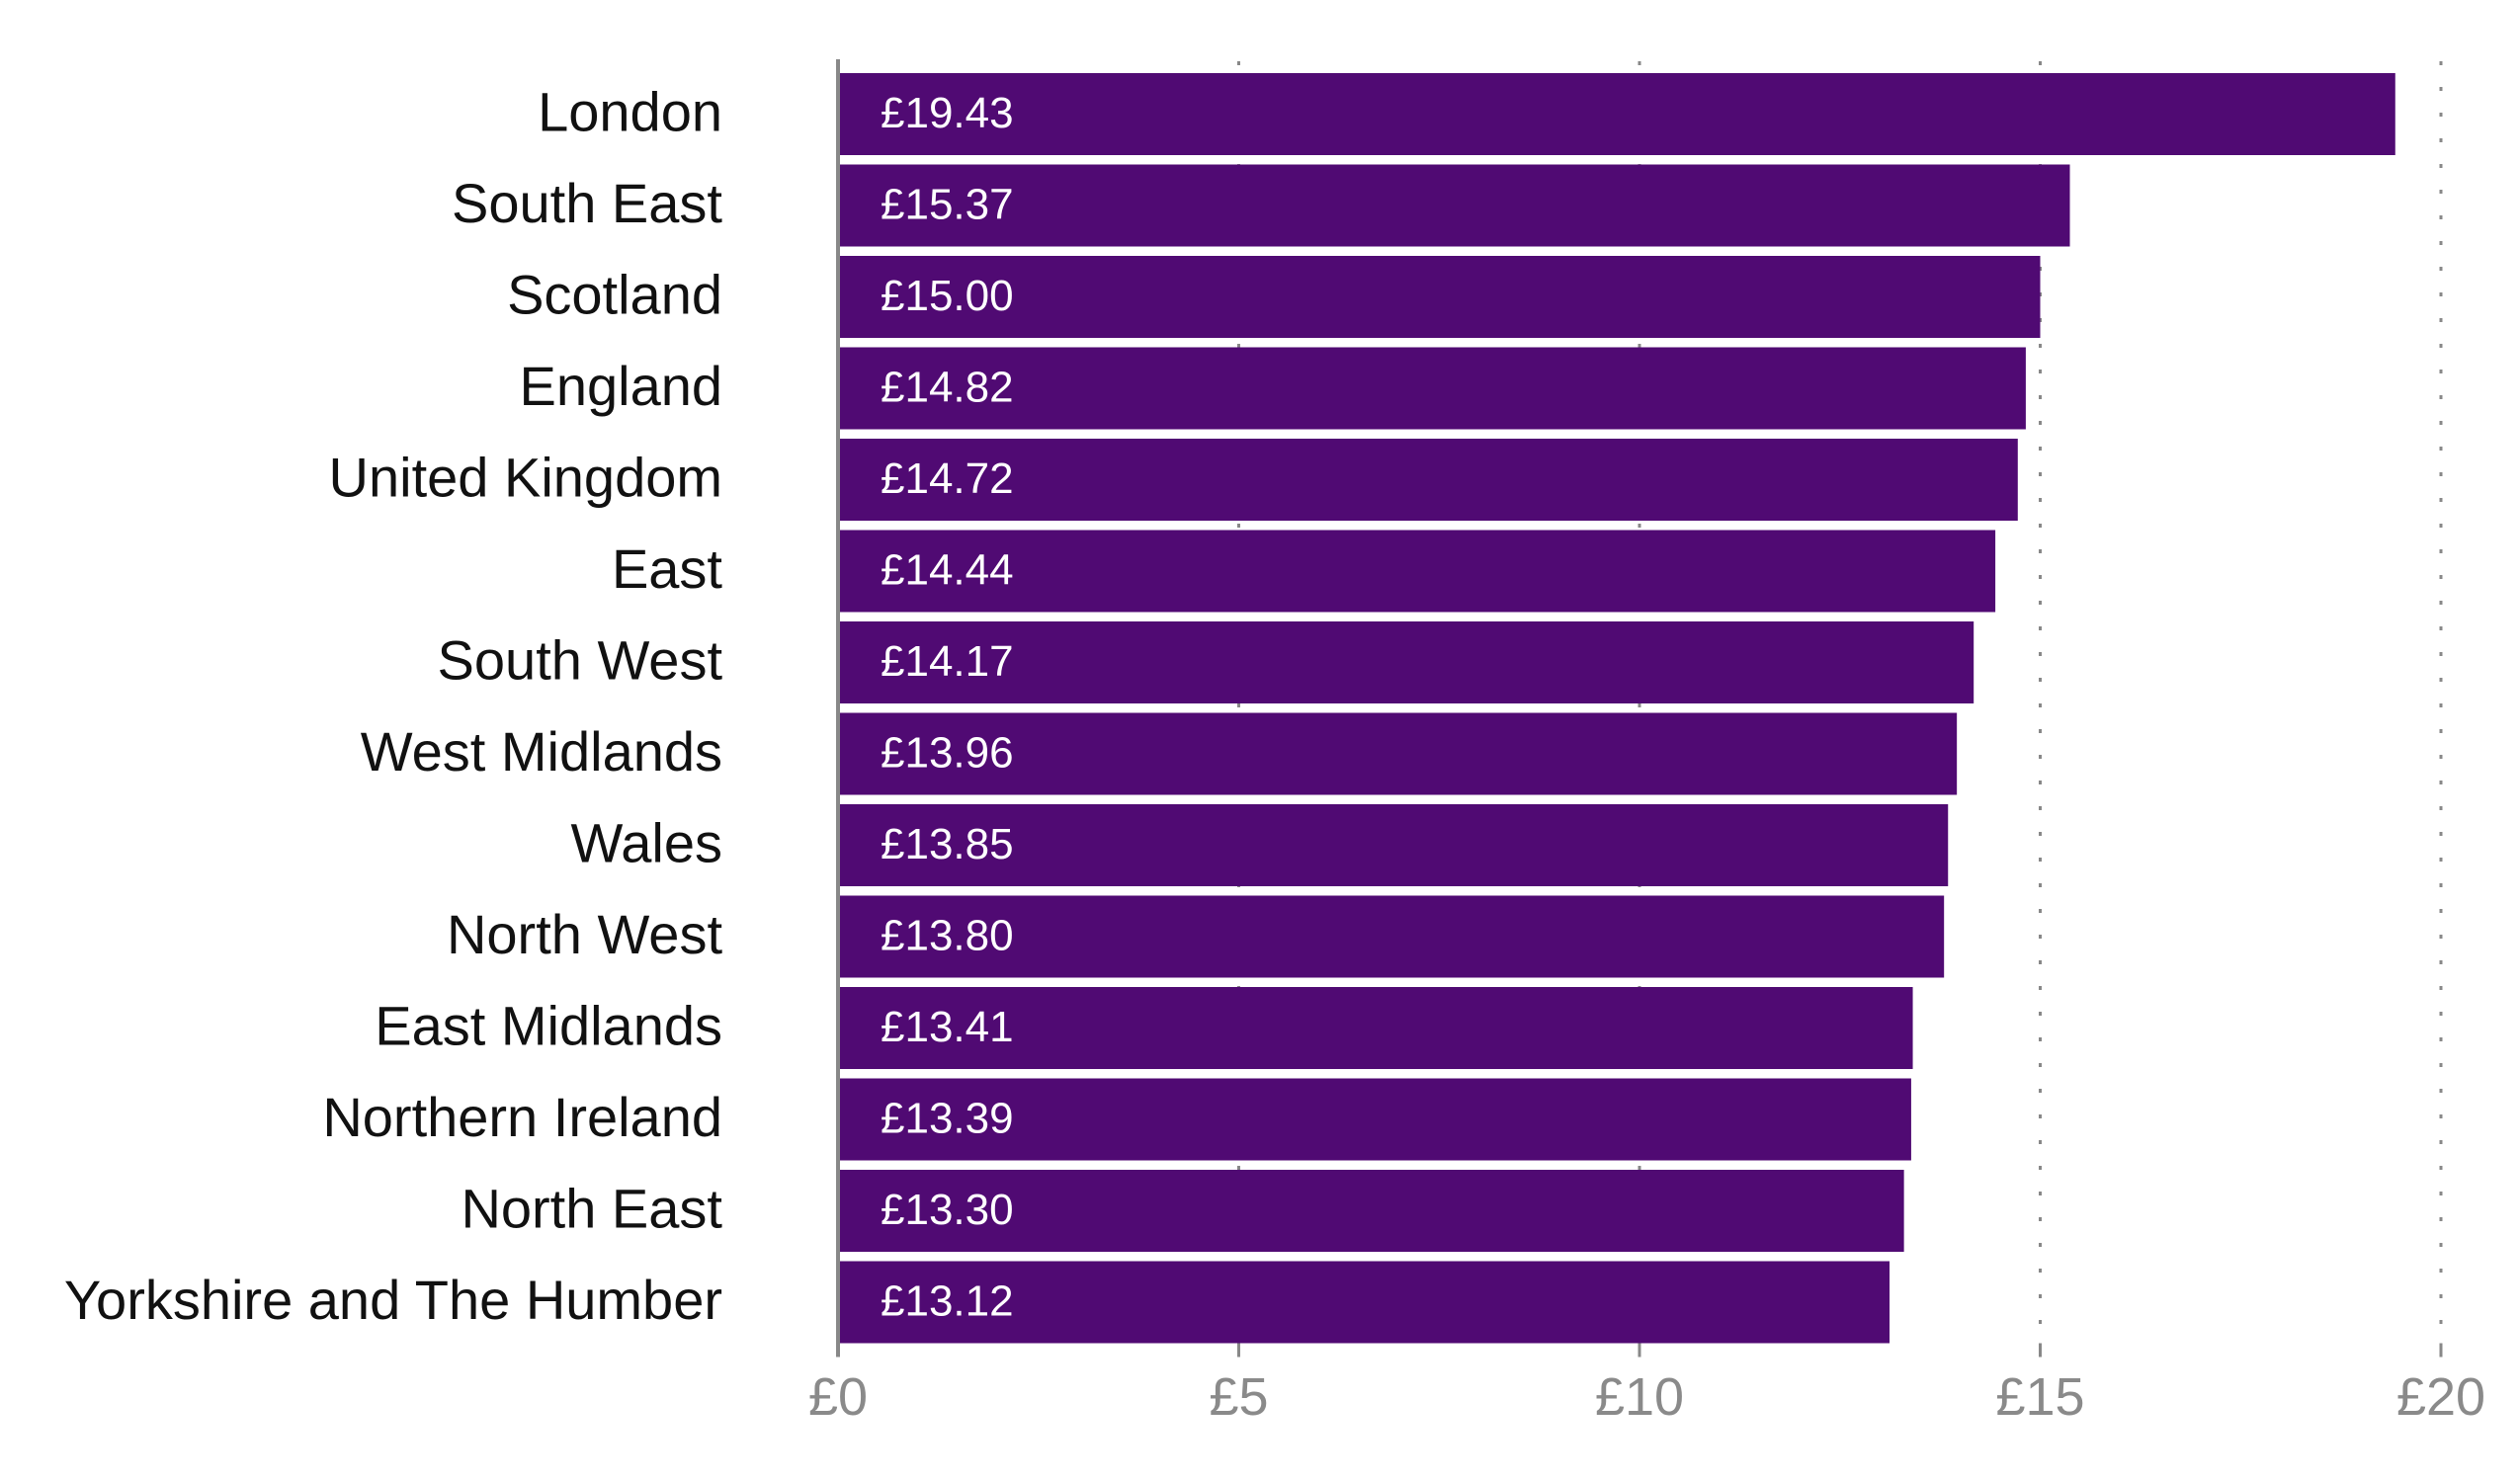 This screenshot has height=1482, width=2520. Describe the element at coordinates (620, 386) in the screenshot. I see `category-label: England` at that location.